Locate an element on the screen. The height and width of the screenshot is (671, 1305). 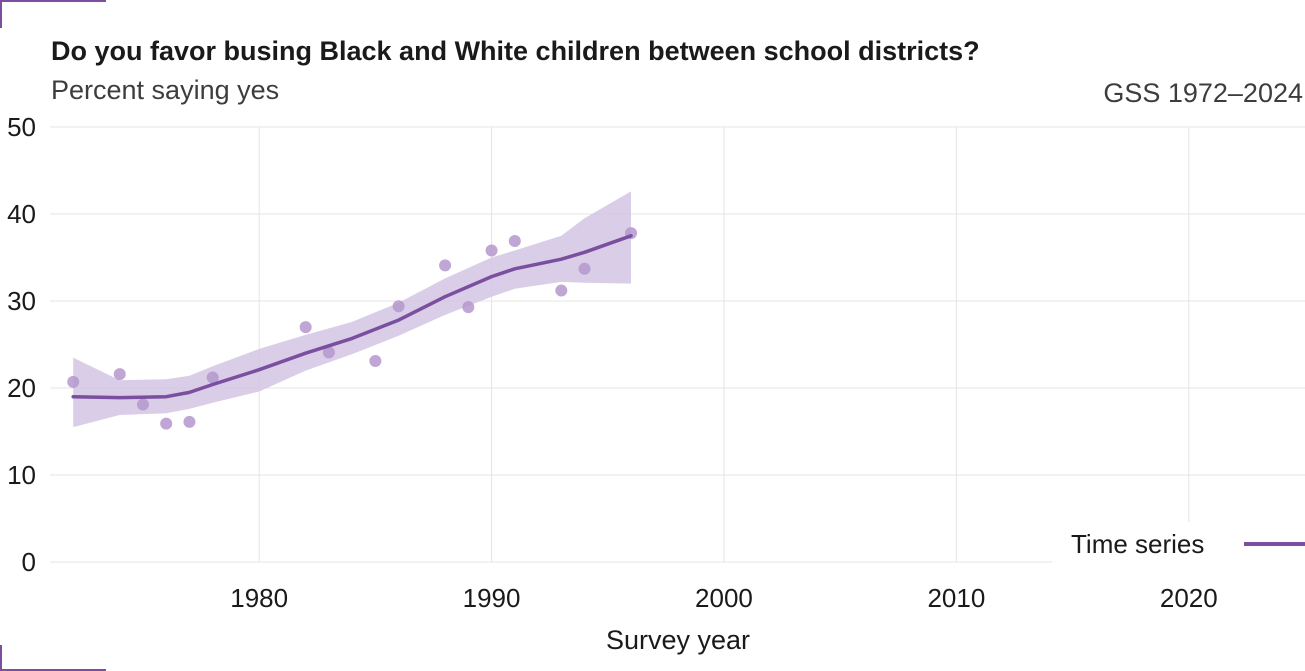
y-tick-label: 30 is located at coordinates (21, 301).